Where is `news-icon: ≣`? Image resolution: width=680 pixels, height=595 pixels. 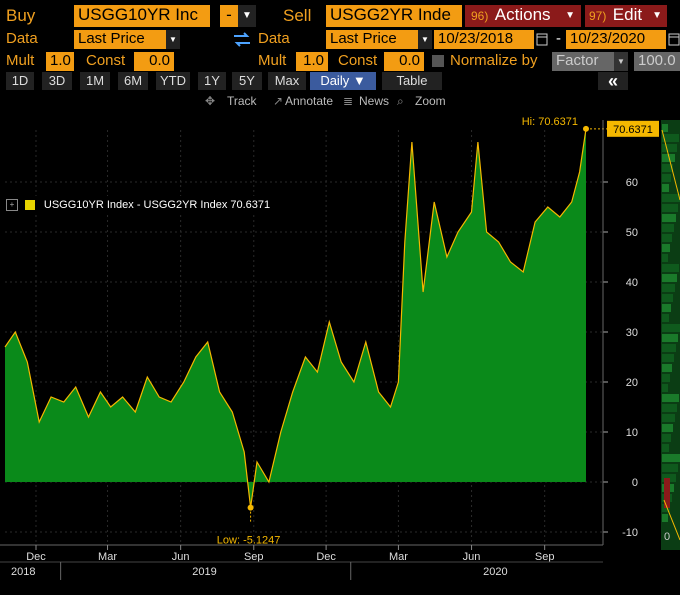 news-icon: ≣ is located at coordinates (348, 101).